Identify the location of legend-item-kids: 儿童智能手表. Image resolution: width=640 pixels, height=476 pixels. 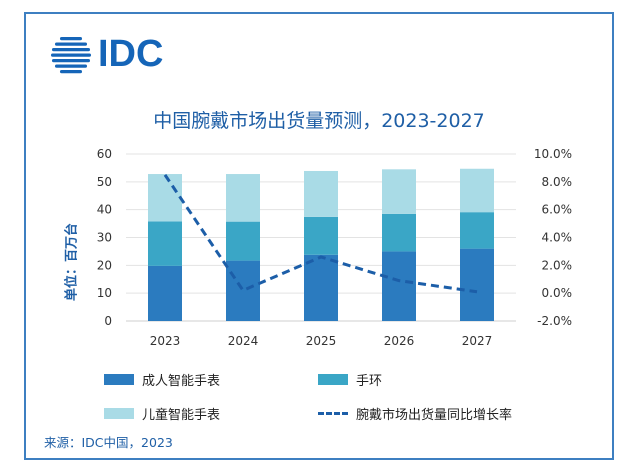
(162, 413).